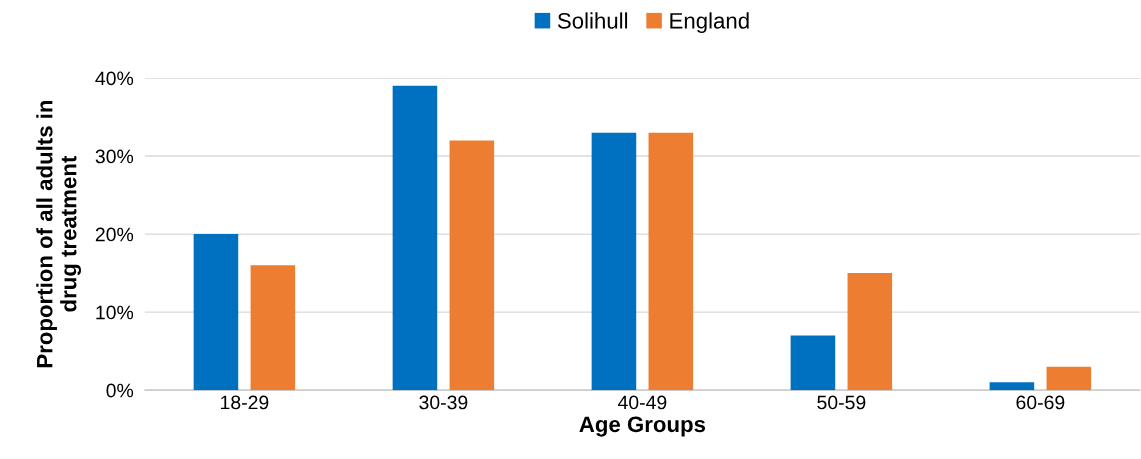 This screenshot has height=459, width=1141. Describe the element at coordinates (58, 234) in the screenshot. I see `y-axis-title: Proportion of all adults in drug treatment` at that location.